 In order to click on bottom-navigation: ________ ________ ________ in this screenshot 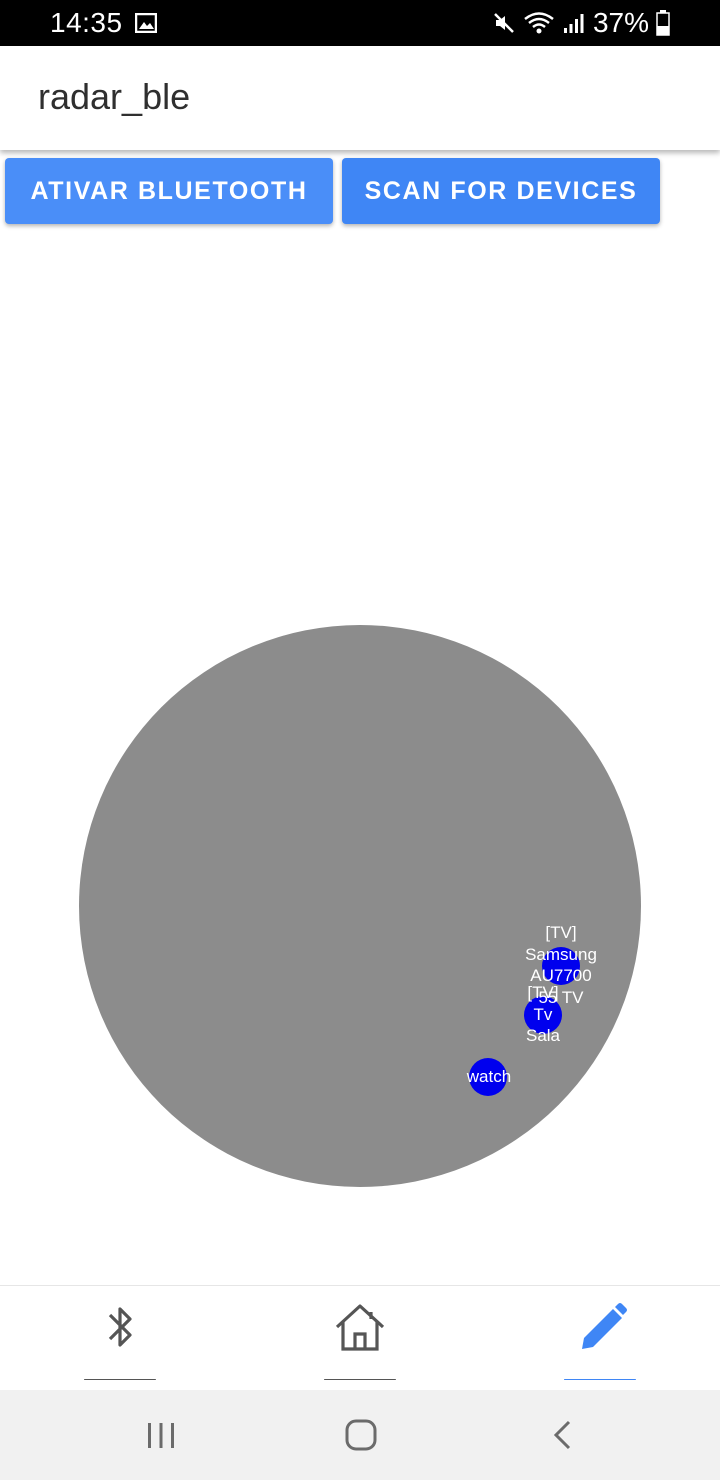, I will do `click(360, 1337)`.